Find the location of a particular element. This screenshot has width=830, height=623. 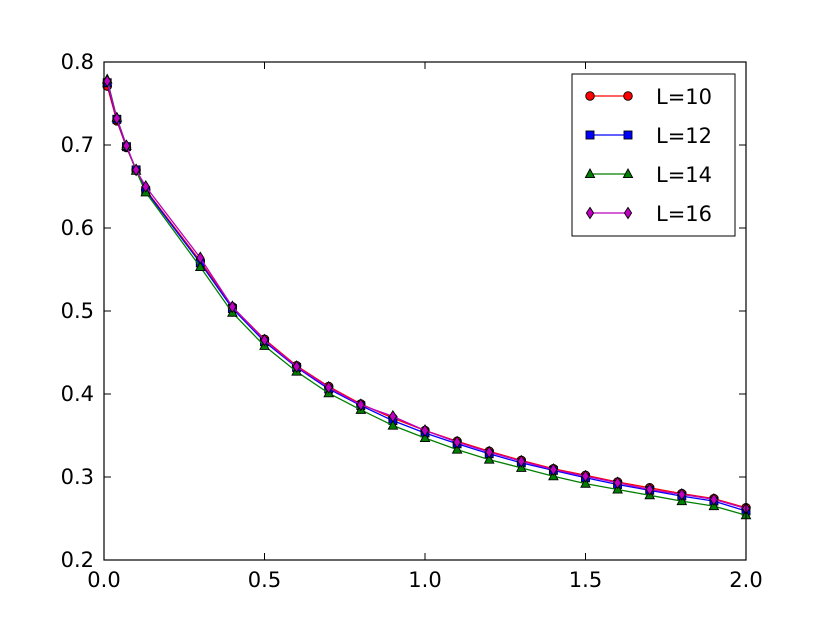

x-tick-label: 2.0 is located at coordinates (745, 580).